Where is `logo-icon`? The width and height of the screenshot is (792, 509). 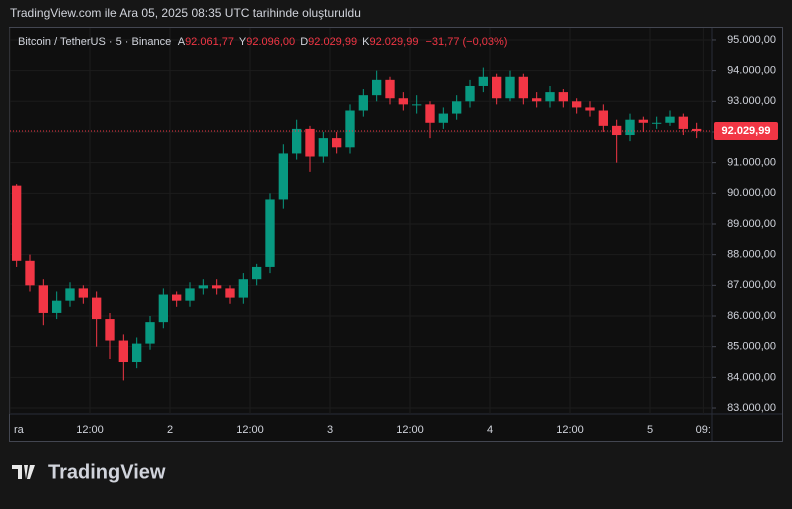
logo-icon is located at coordinates (23, 472).